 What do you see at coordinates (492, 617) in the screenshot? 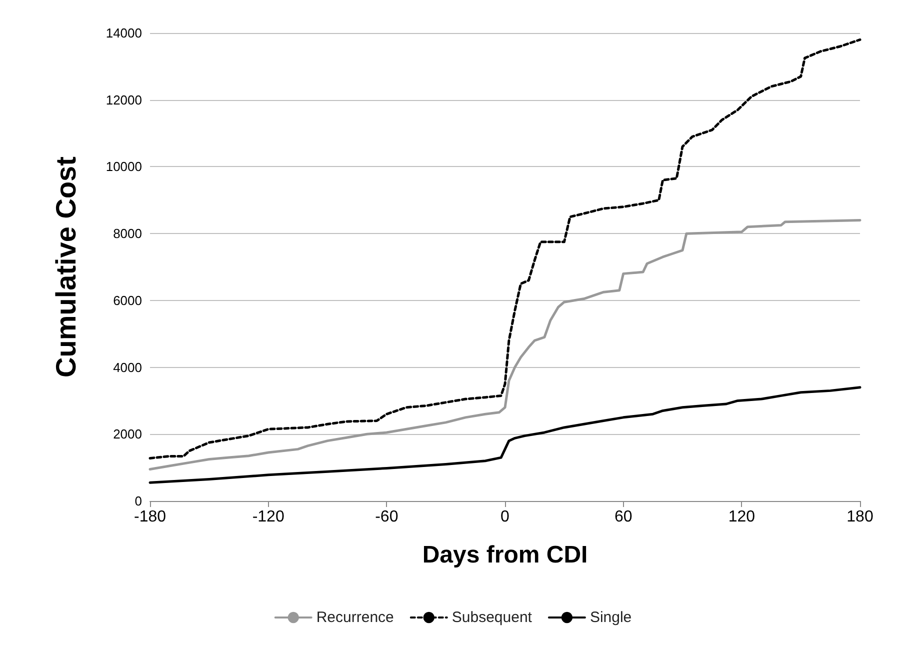
I see `legend-label: Subsequent` at bounding box center [492, 617].